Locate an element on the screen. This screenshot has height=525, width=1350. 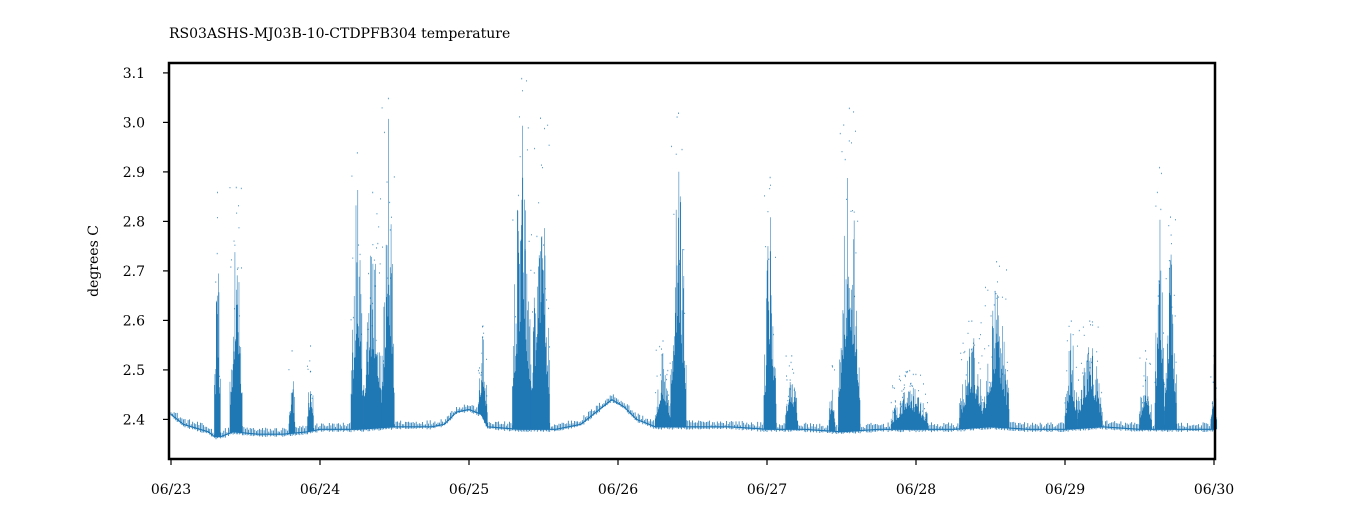
chart-title: RS03ASHS-MJ03B-10-CTDPFB304 temperature is located at coordinates (339, 34).